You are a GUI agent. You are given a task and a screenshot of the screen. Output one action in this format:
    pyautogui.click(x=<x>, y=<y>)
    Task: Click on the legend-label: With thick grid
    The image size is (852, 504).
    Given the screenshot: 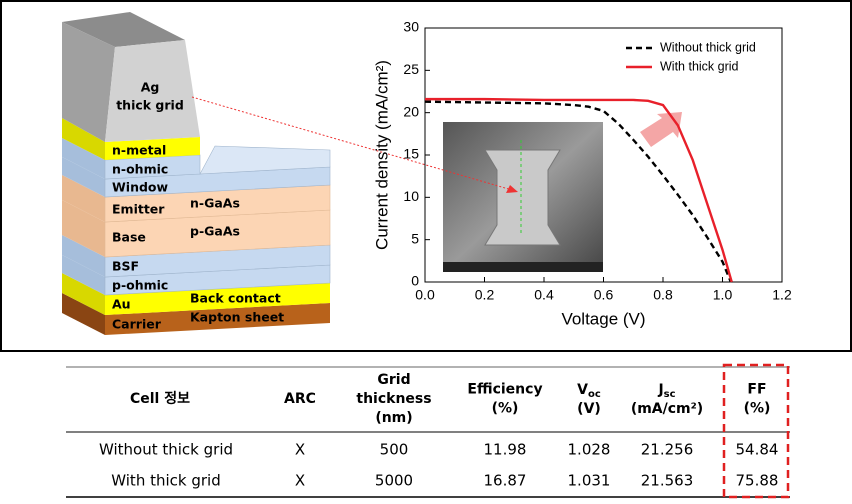 What is the action you would take?
    pyautogui.click(x=699, y=66)
    